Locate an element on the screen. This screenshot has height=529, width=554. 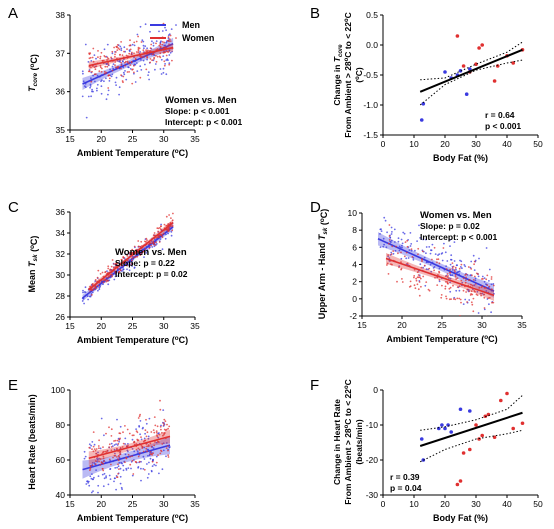
plot-area is located at coordinates (127, 70).